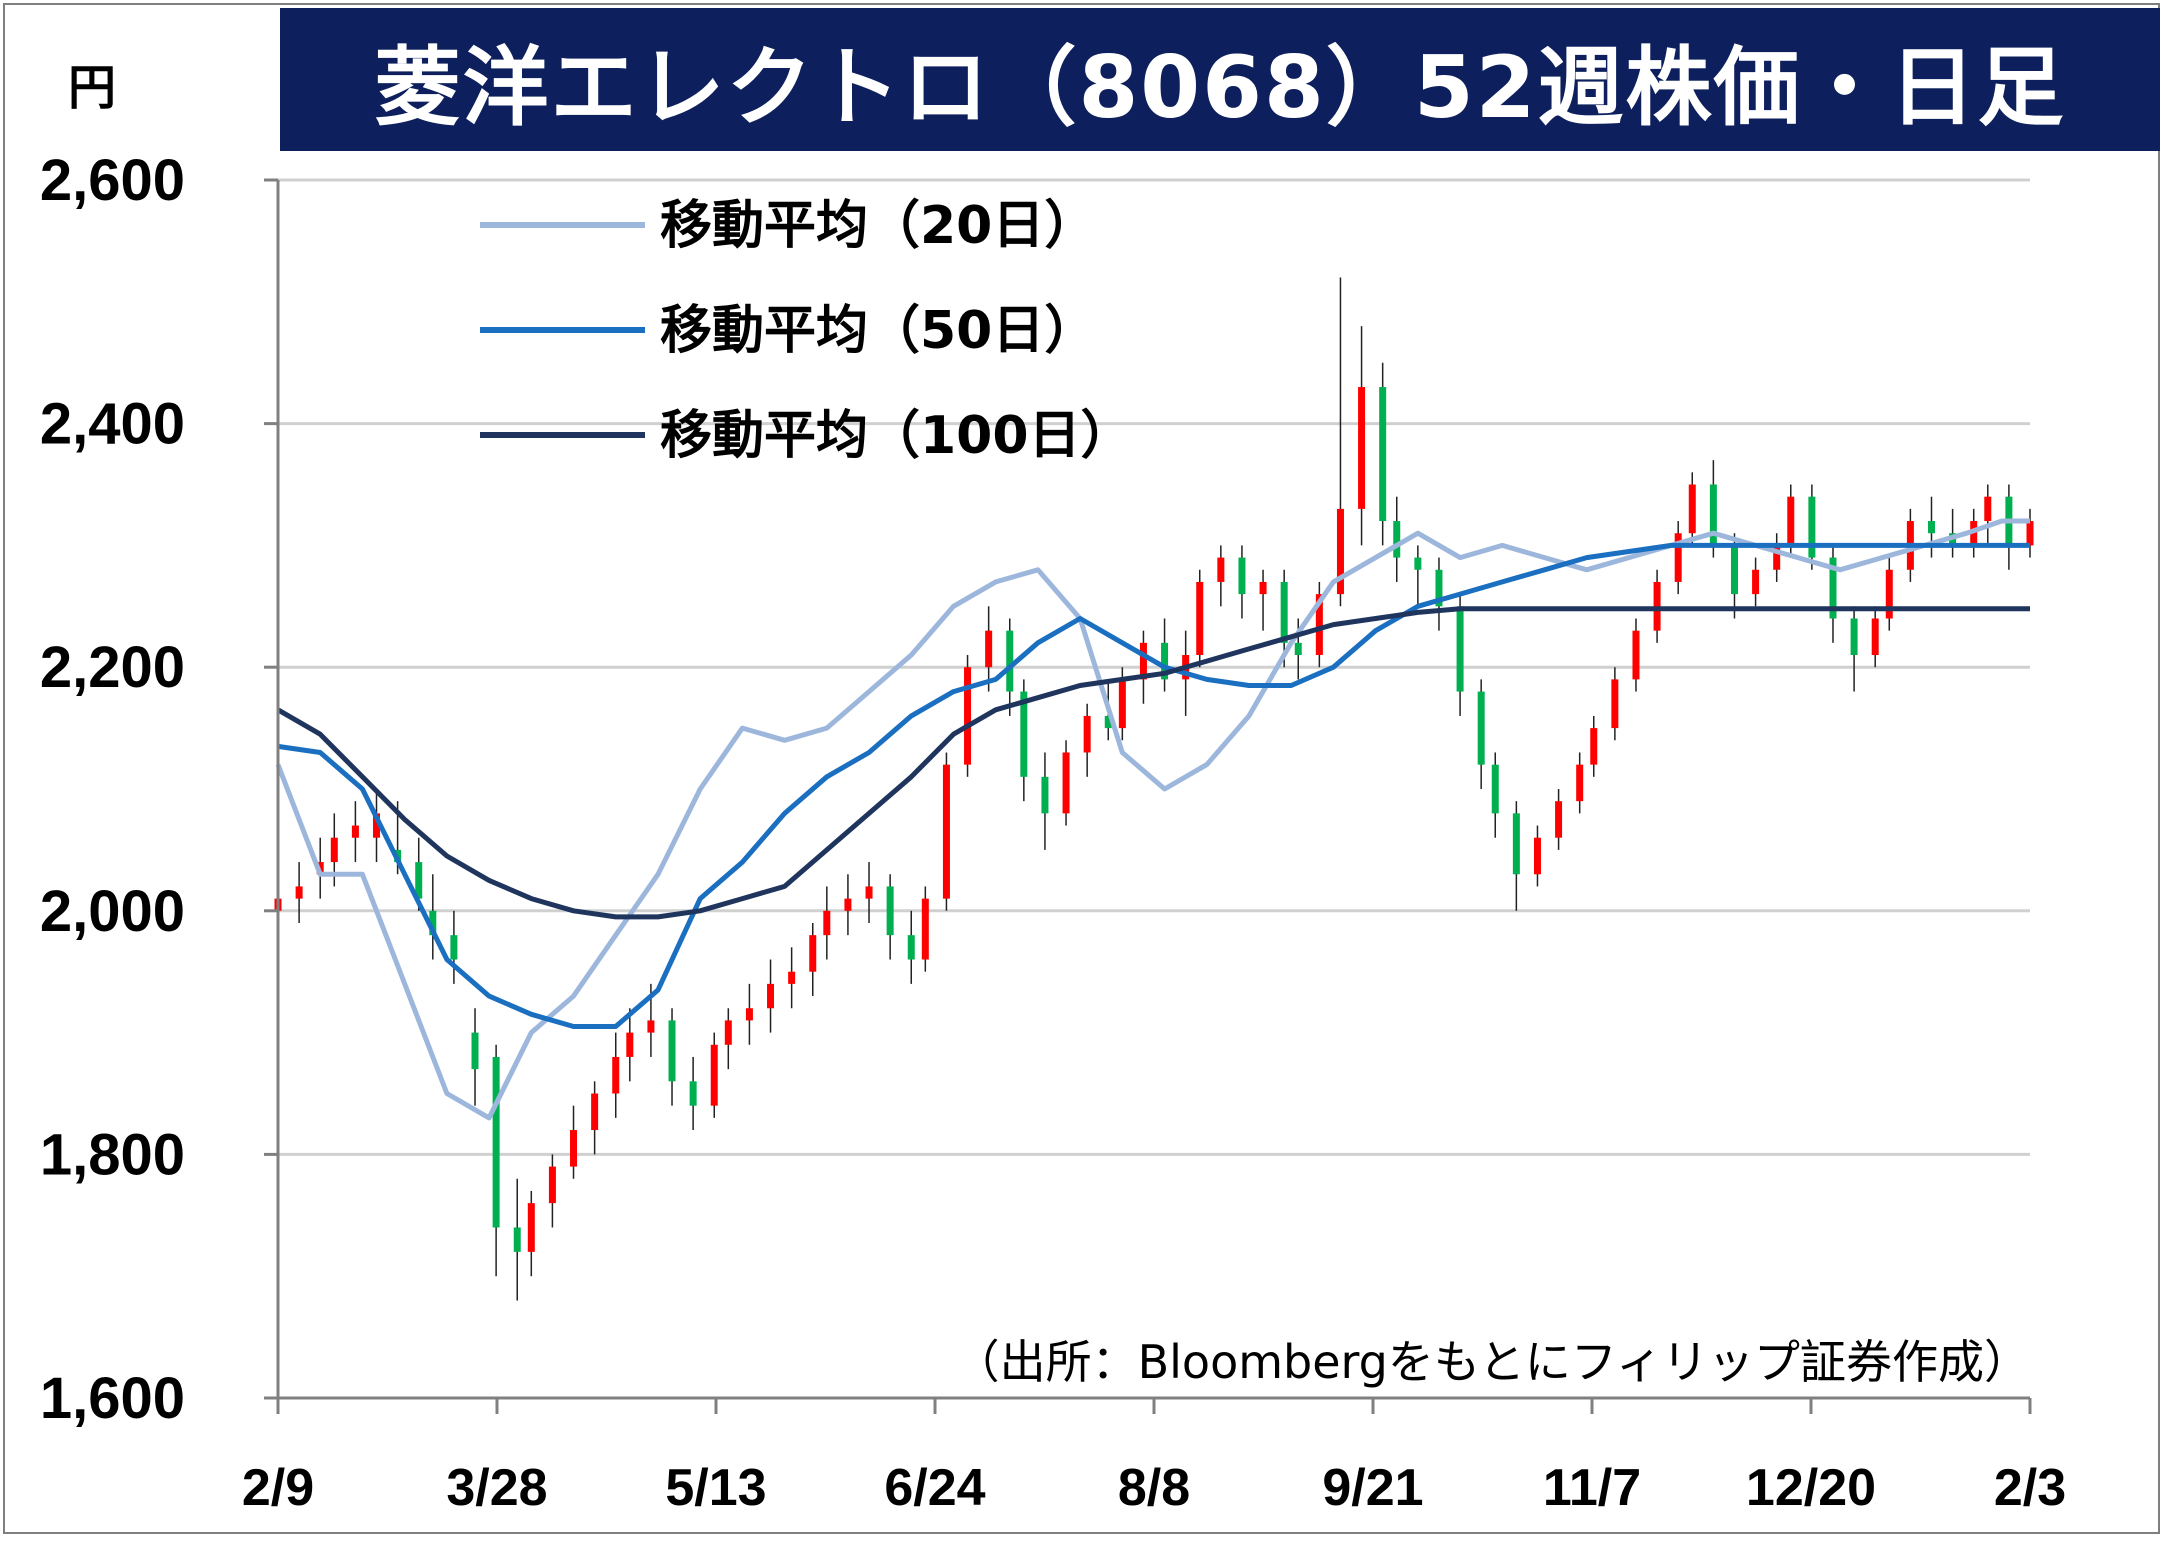  I want to click on y-axis-unit: 円, so click(92, 88).